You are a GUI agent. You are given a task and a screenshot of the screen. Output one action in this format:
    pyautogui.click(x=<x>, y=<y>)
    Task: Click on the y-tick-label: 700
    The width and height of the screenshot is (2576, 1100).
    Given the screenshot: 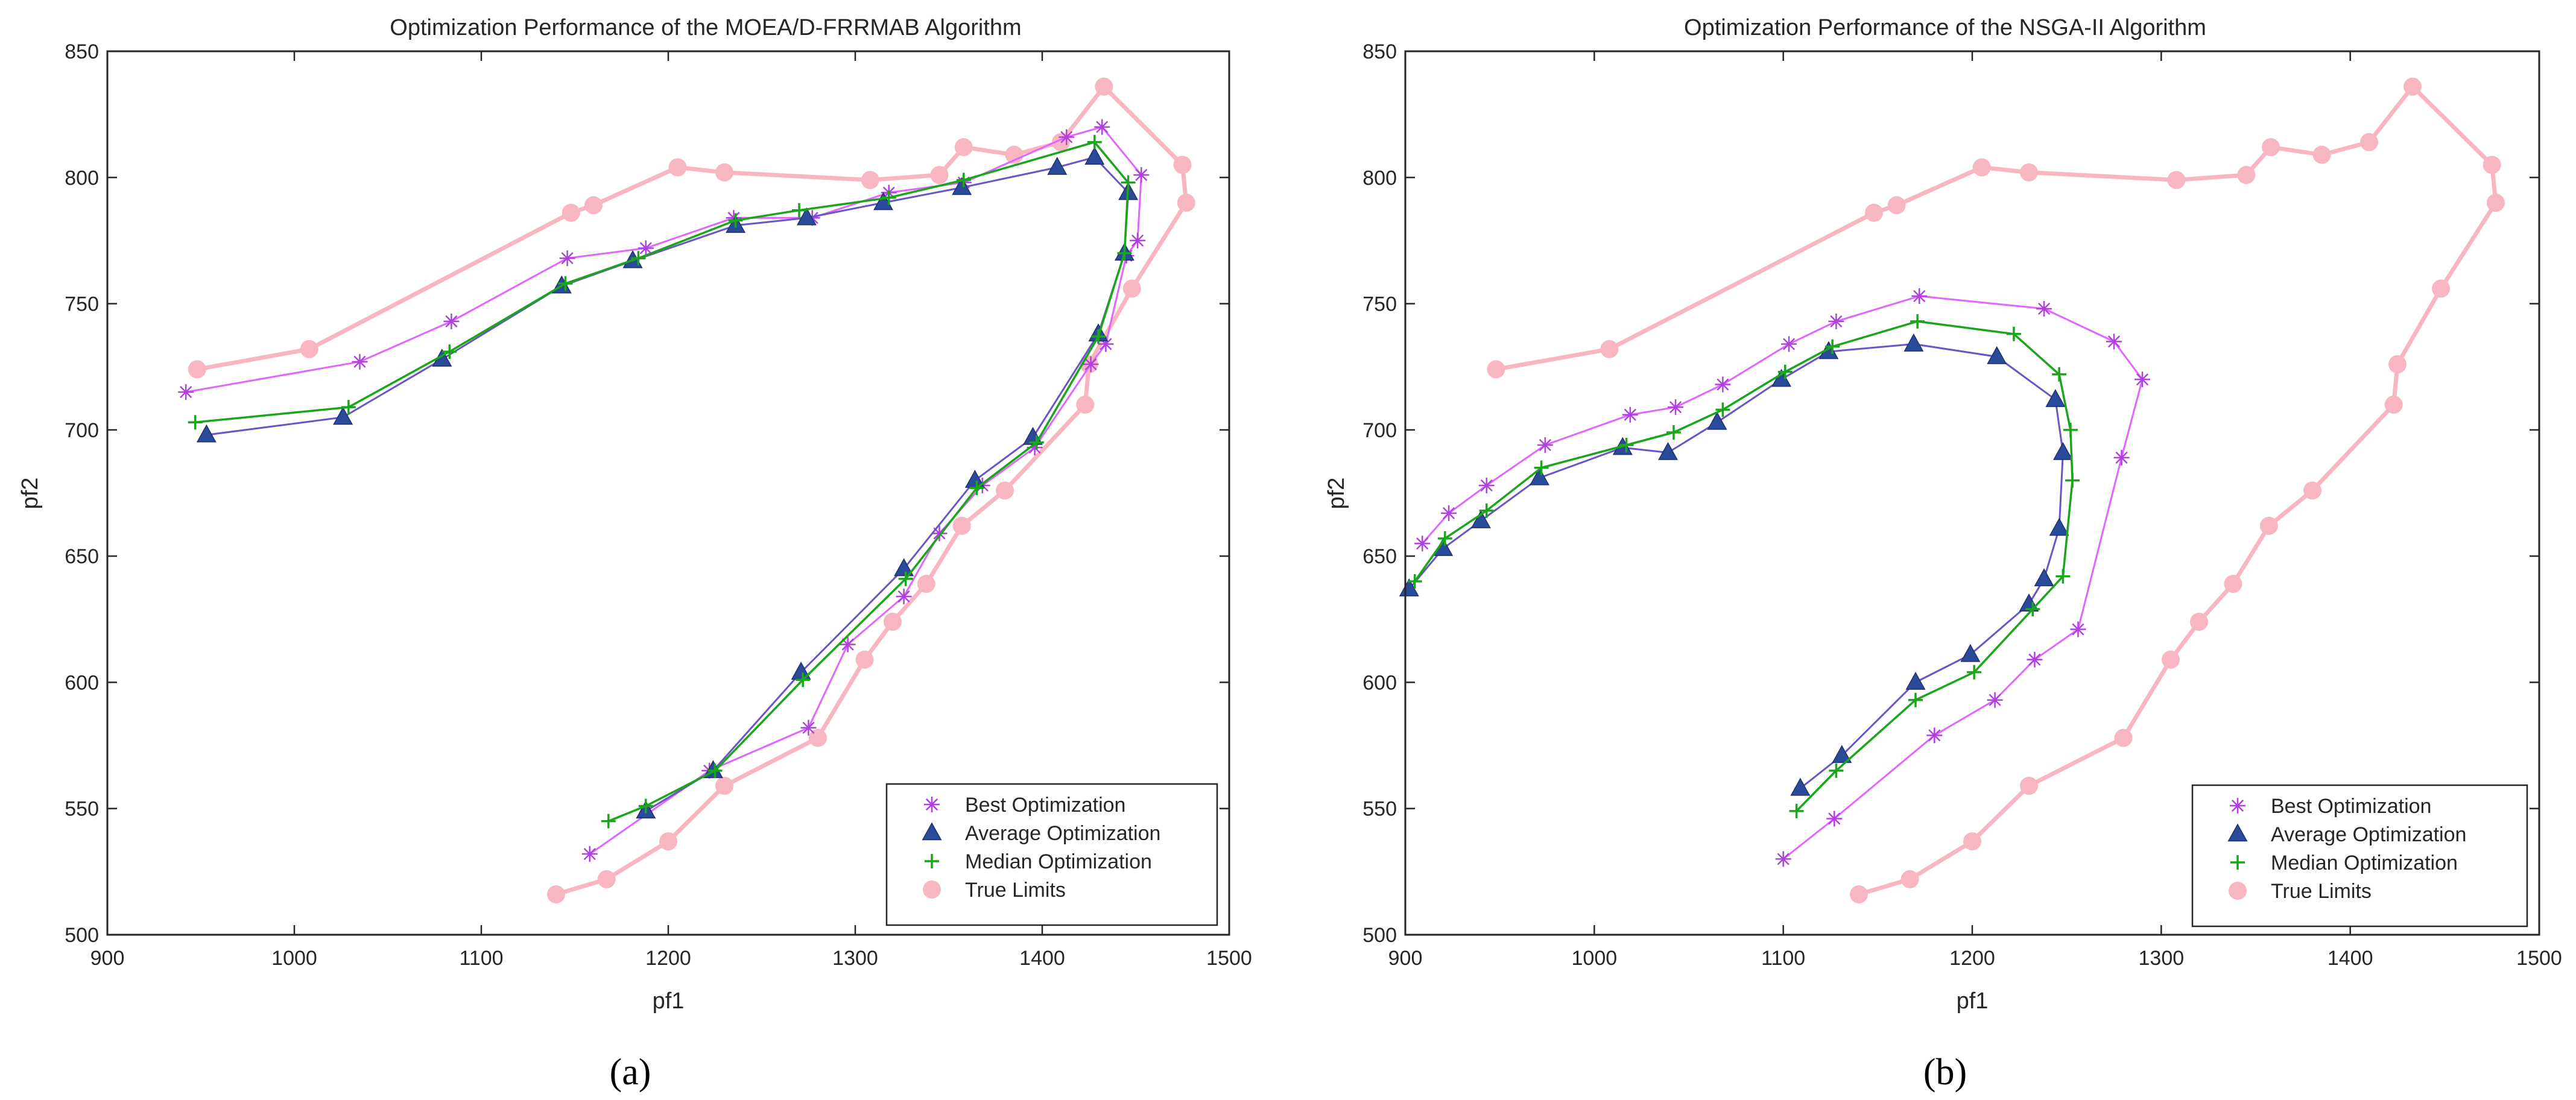 What is the action you would take?
    pyautogui.click(x=1379, y=431)
    